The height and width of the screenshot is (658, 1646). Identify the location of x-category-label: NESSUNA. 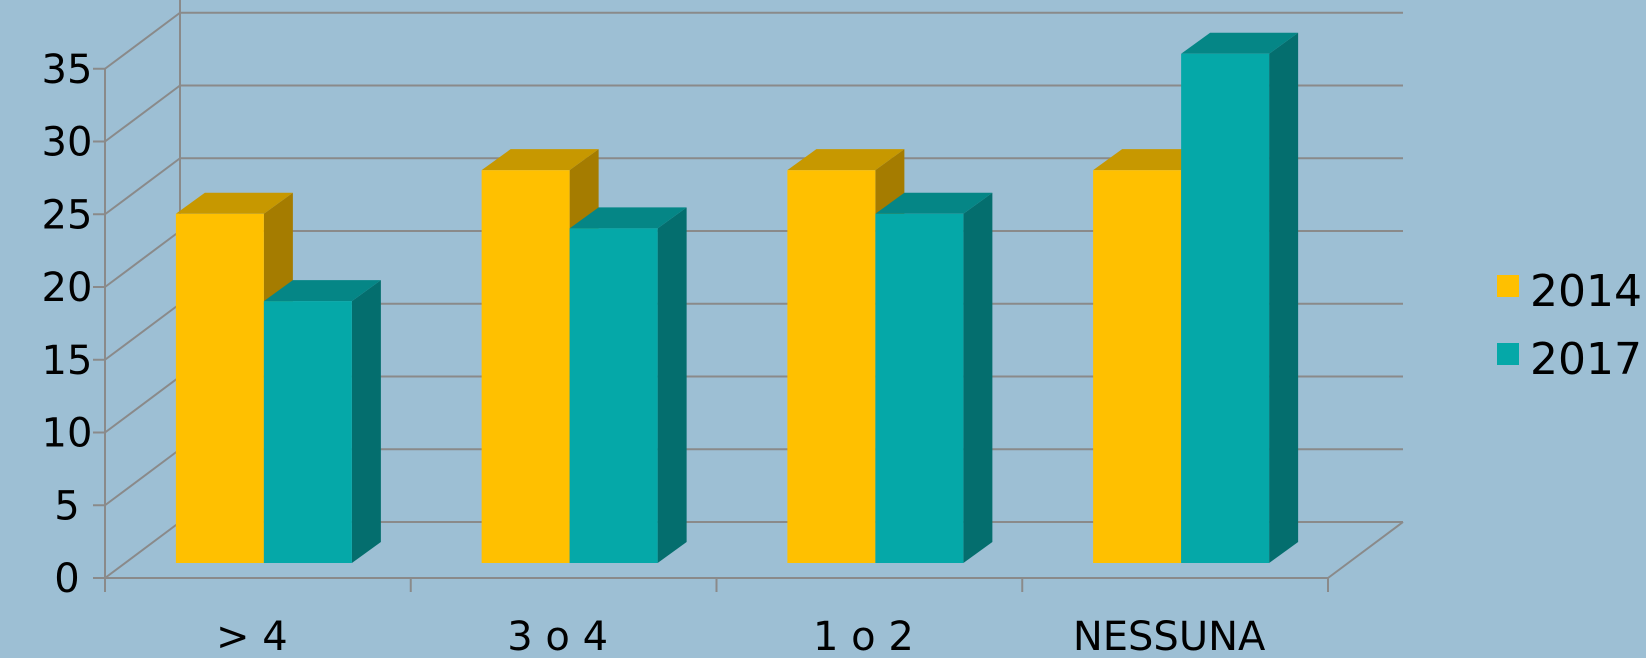
(1169, 634).